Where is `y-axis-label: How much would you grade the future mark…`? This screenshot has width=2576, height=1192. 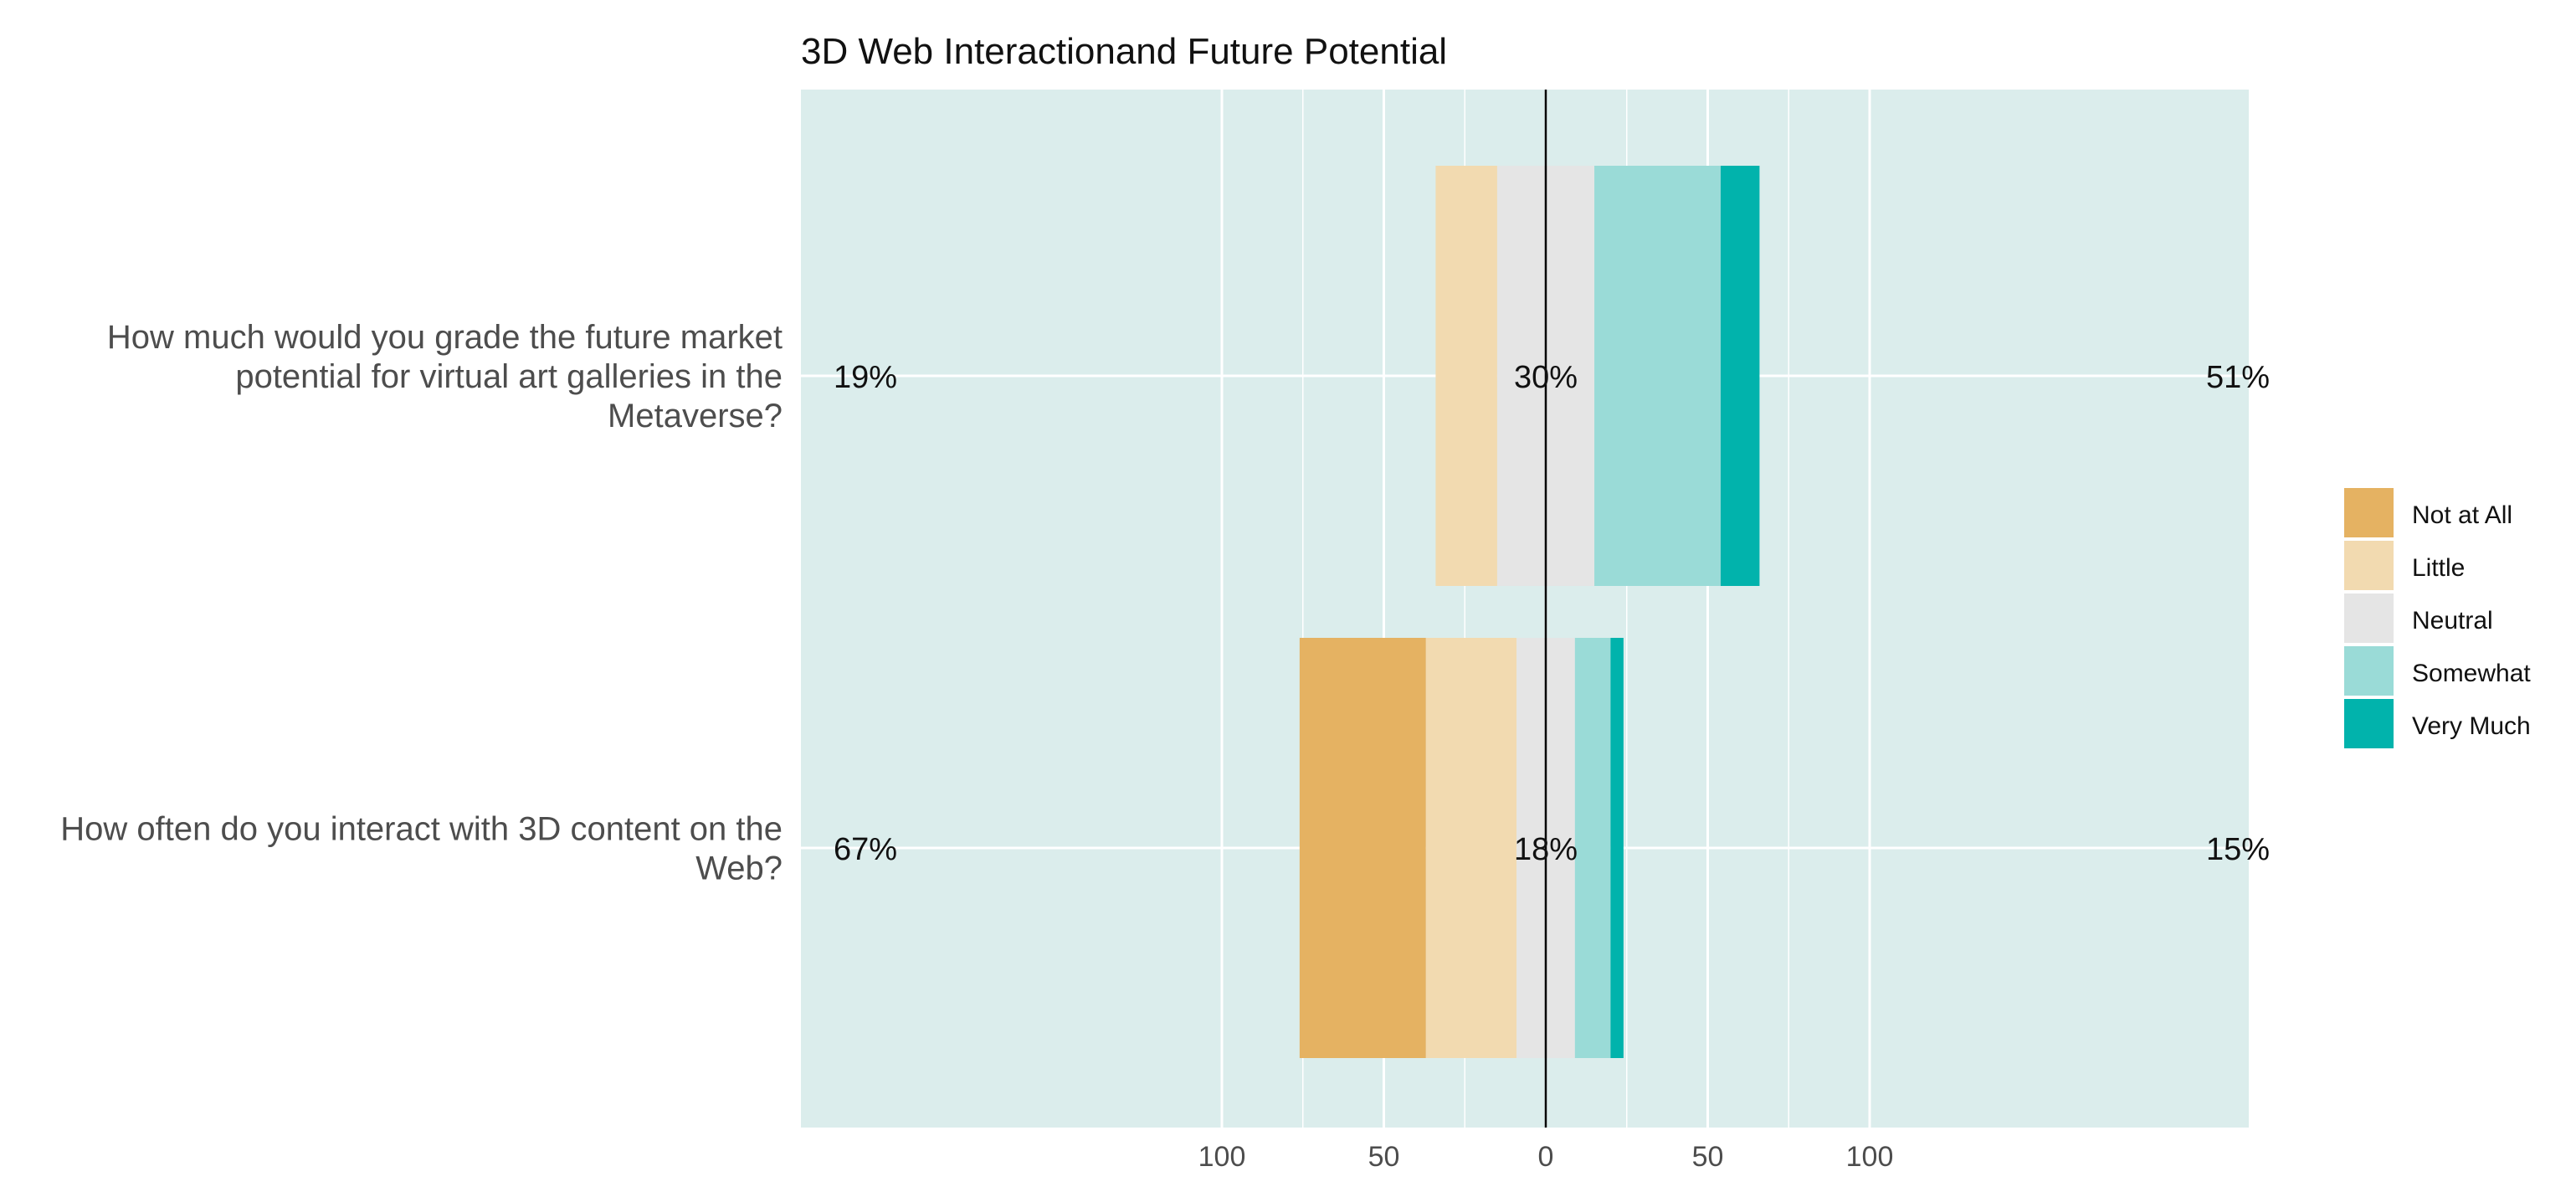 y-axis-label: How much would you grade the future mark… is located at coordinates (445, 338).